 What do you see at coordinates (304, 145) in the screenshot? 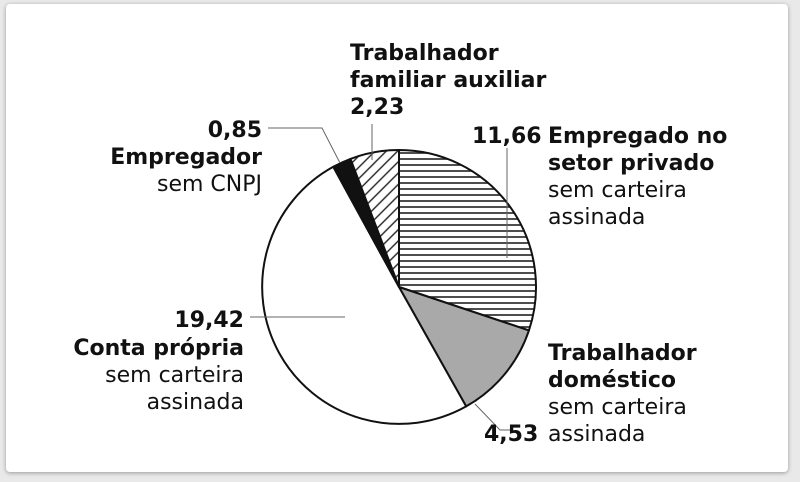
I see `leader-line-empregador` at bounding box center [304, 145].